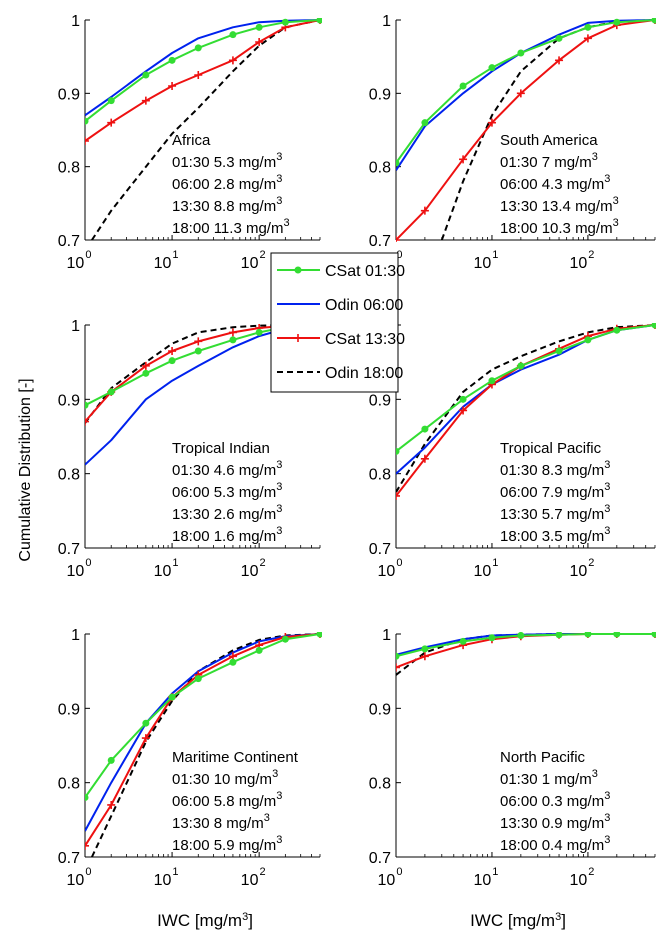  I want to click on mean-label: 18:00 3.5 mg/m3, so click(555, 535).